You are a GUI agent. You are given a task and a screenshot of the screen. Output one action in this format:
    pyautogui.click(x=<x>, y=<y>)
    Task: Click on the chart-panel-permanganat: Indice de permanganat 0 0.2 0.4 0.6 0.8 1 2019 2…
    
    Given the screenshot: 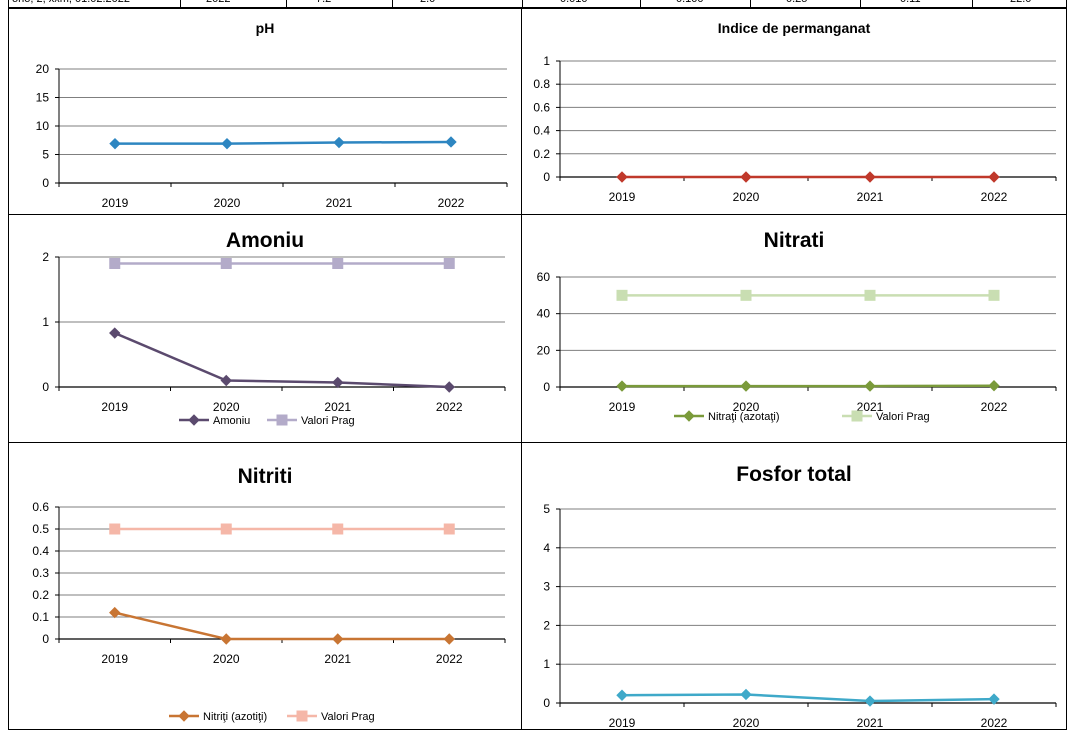 What is the action you would take?
    pyautogui.click(x=794, y=111)
    